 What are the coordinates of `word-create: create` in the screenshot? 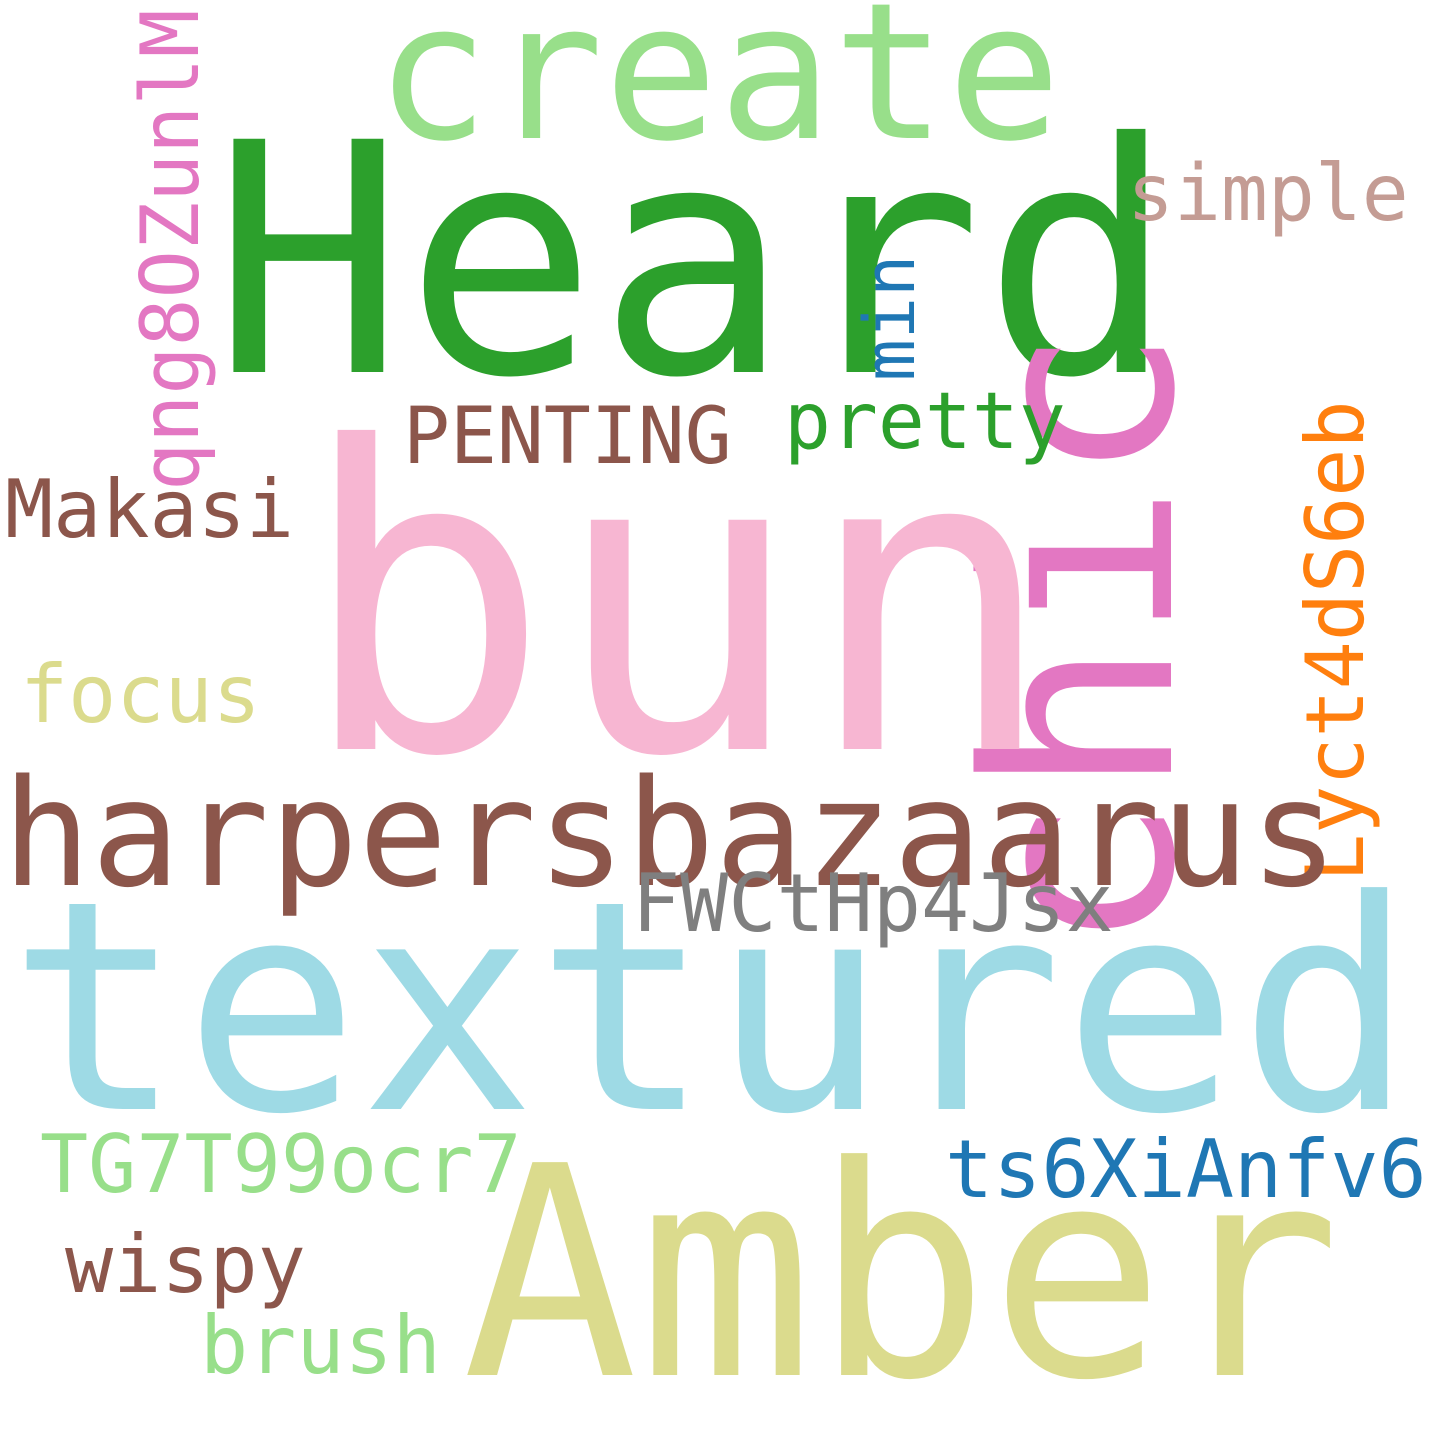 It's located at (718, 91).